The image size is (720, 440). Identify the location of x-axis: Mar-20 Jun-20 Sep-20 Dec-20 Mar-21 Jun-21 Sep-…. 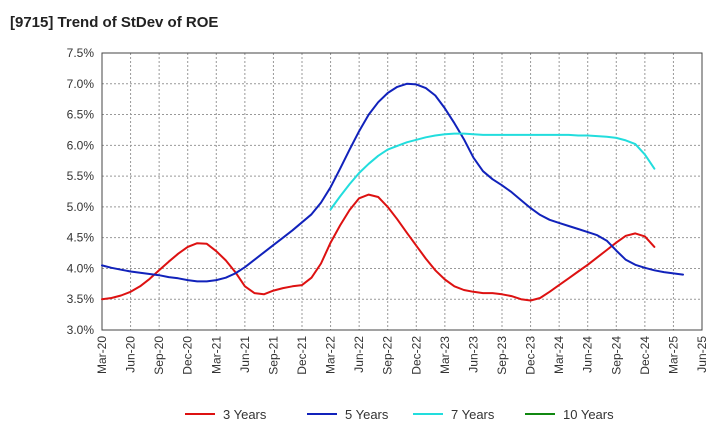
(402, 355).